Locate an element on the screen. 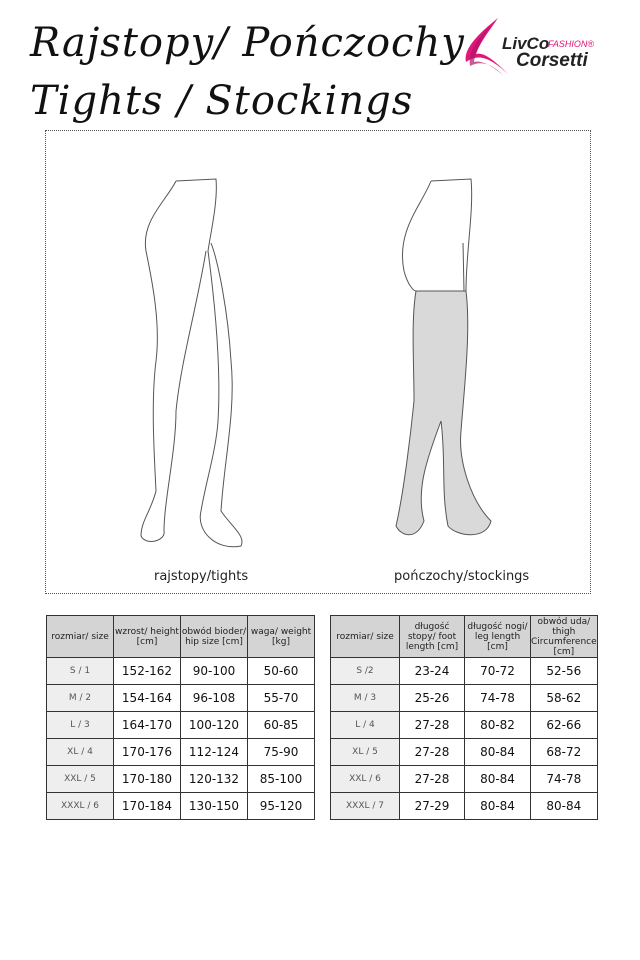 Image resolution: width=640 pixels, height=960 pixels. swoosh-icon: LivCo FASHION® Corsetti is located at coordinates (529, 47).